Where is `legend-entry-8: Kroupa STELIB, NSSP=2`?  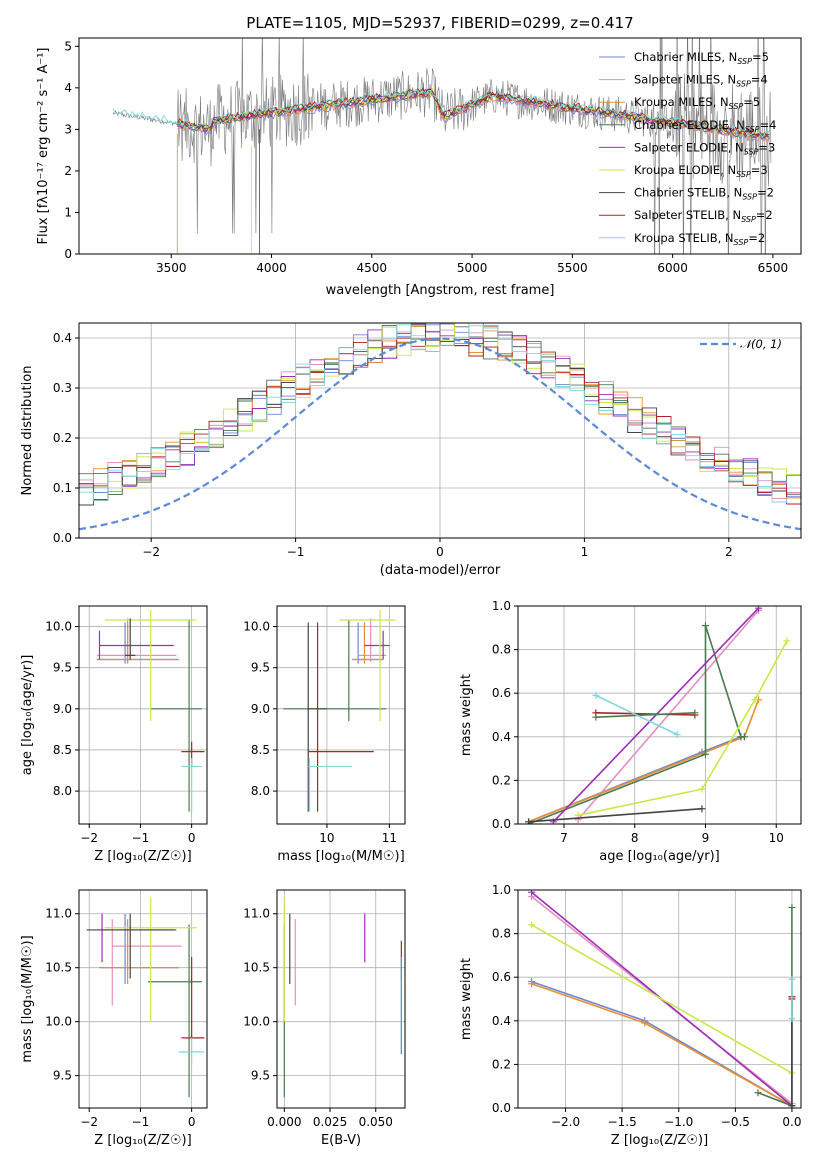
legend-entry-8: Kroupa STELIB, NSSP=2 is located at coordinates (699, 239).